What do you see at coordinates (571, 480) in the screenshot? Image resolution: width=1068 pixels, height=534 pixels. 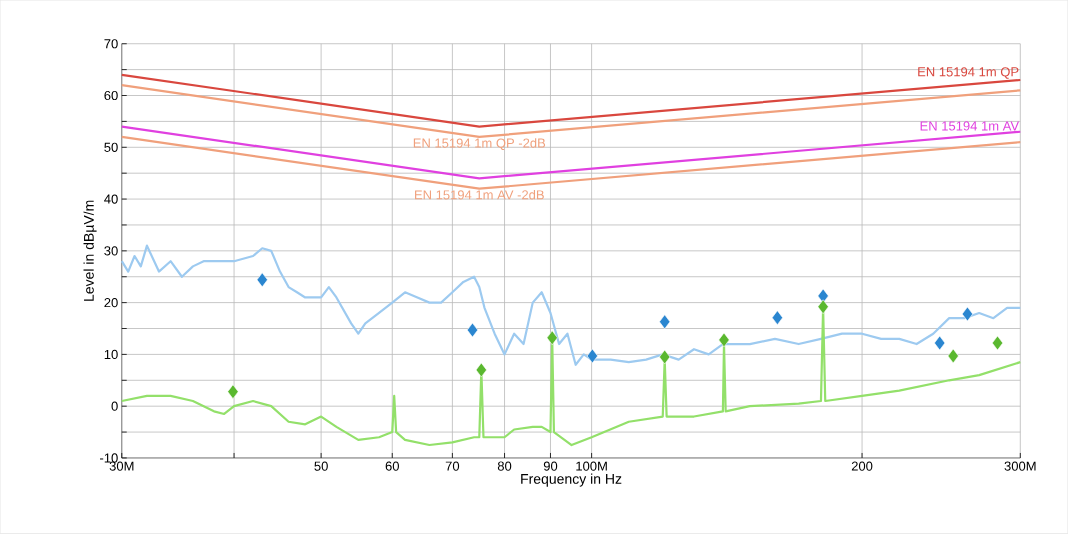 I see `x-axis-title: Frequency in Hz` at bounding box center [571, 480].